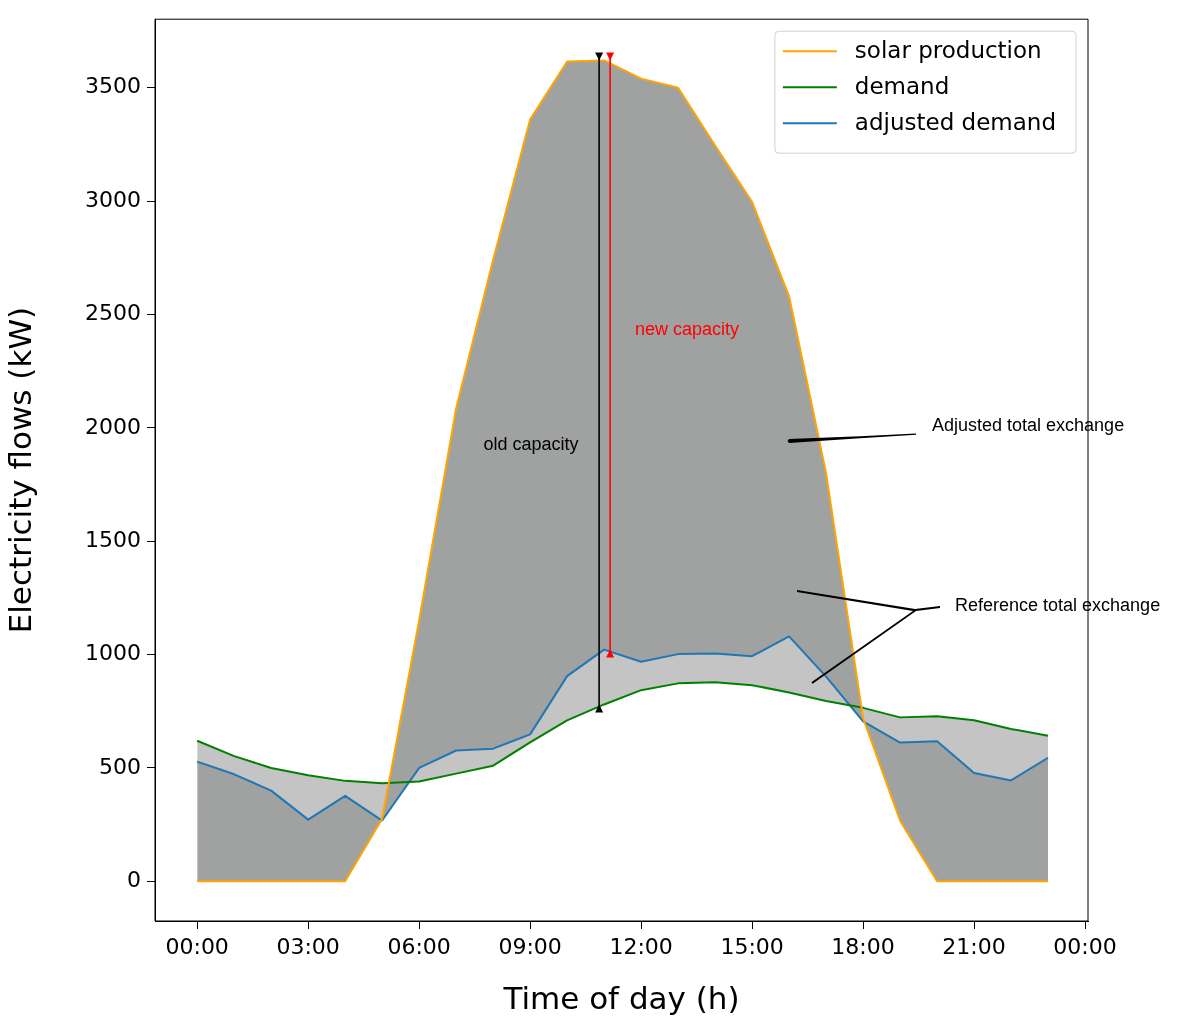 This screenshot has height=1024, width=1198. I want to click on x-tick-label: 18:00, so click(863, 946).